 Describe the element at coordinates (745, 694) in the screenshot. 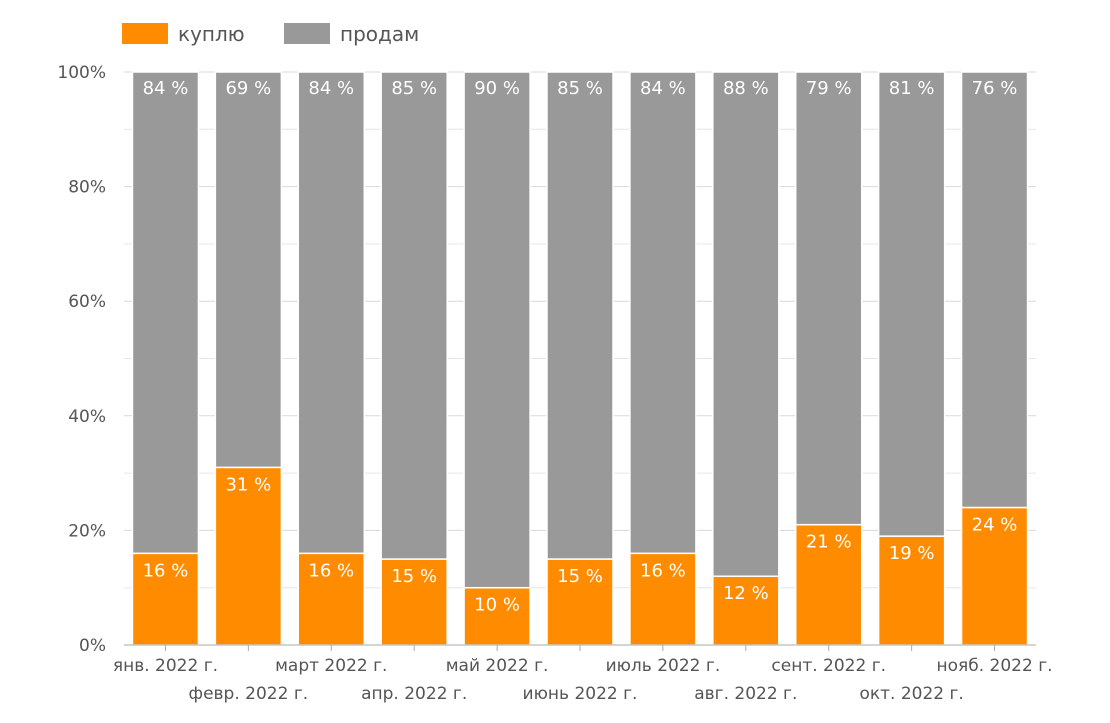

I see `x-tick-label: авг. 2022 г.` at that location.